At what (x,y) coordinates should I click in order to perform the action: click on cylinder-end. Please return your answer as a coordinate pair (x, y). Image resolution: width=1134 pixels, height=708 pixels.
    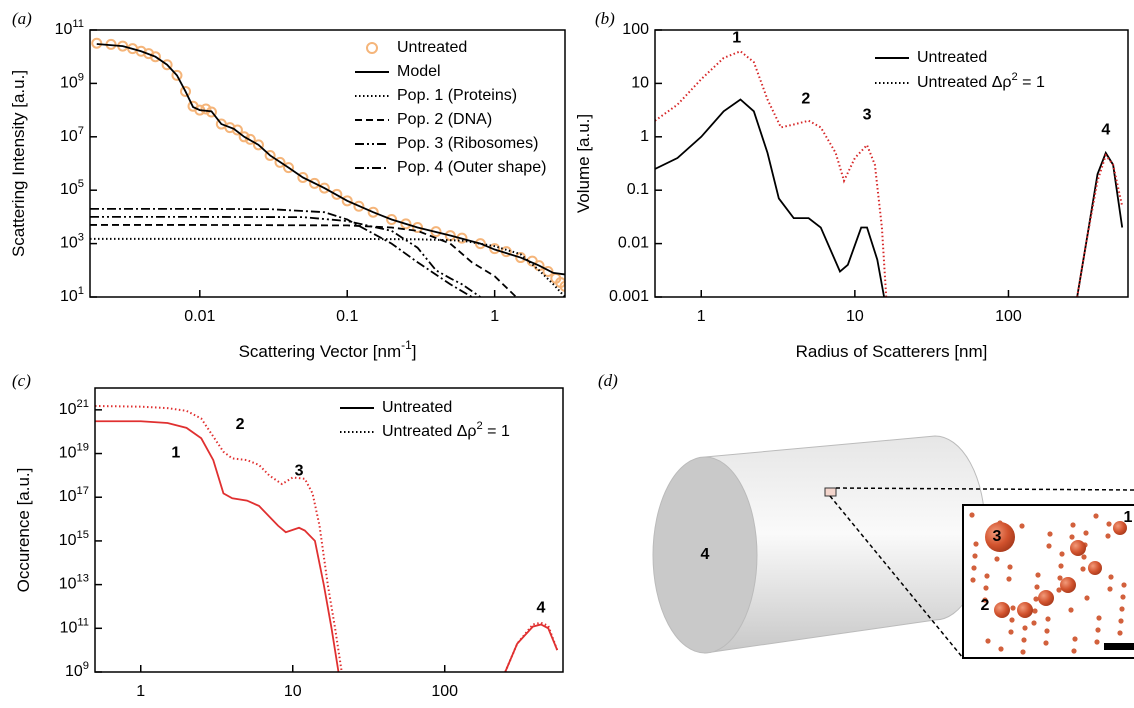
    Looking at the image, I should click on (705, 555).